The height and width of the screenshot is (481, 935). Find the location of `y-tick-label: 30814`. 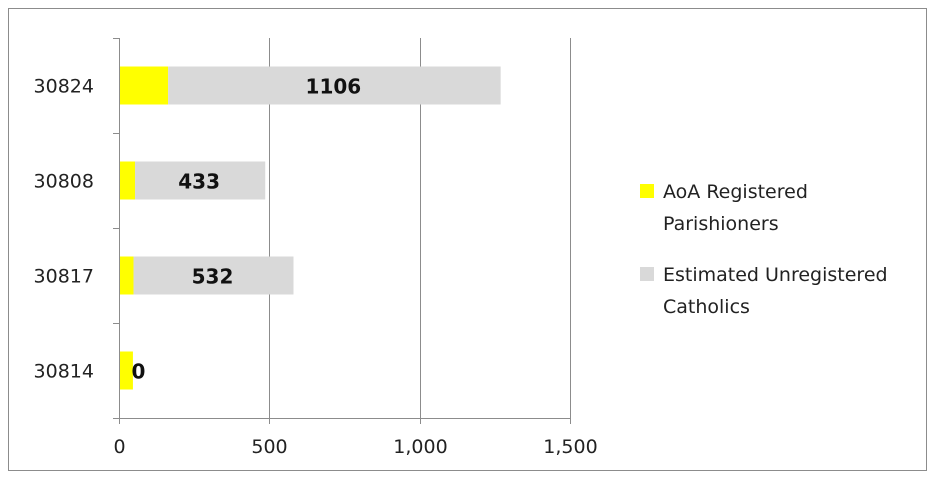

y-tick-label: 30814 is located at coordinates (64, 372).